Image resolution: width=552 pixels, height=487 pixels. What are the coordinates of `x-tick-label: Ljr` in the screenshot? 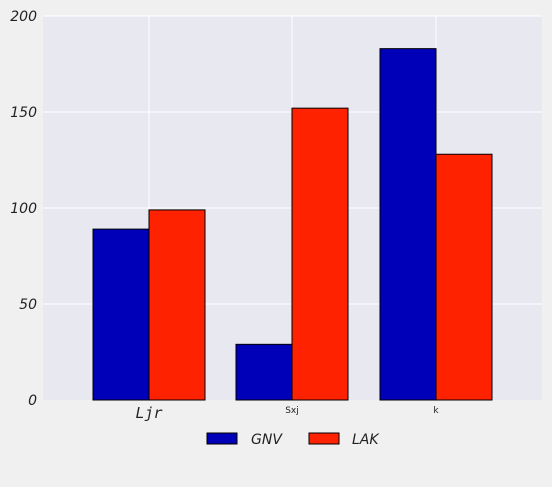 It's located at (148, 413).